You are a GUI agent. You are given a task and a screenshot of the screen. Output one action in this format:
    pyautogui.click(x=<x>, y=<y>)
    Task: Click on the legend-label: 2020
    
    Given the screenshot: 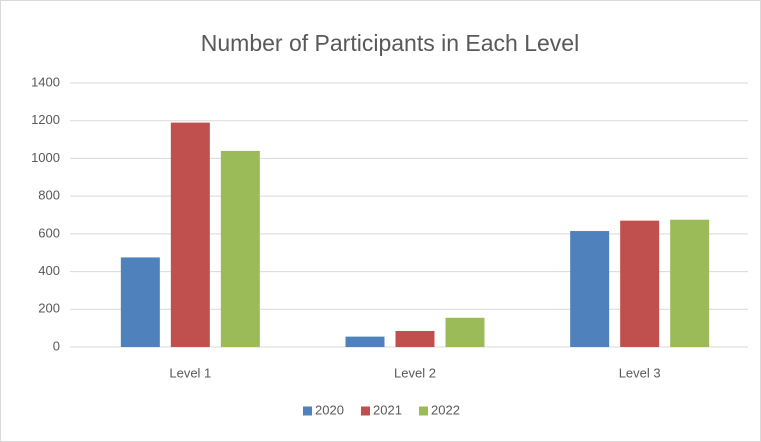 What is the action you would take?
    pyautogui.click(x=329, y=409)
    